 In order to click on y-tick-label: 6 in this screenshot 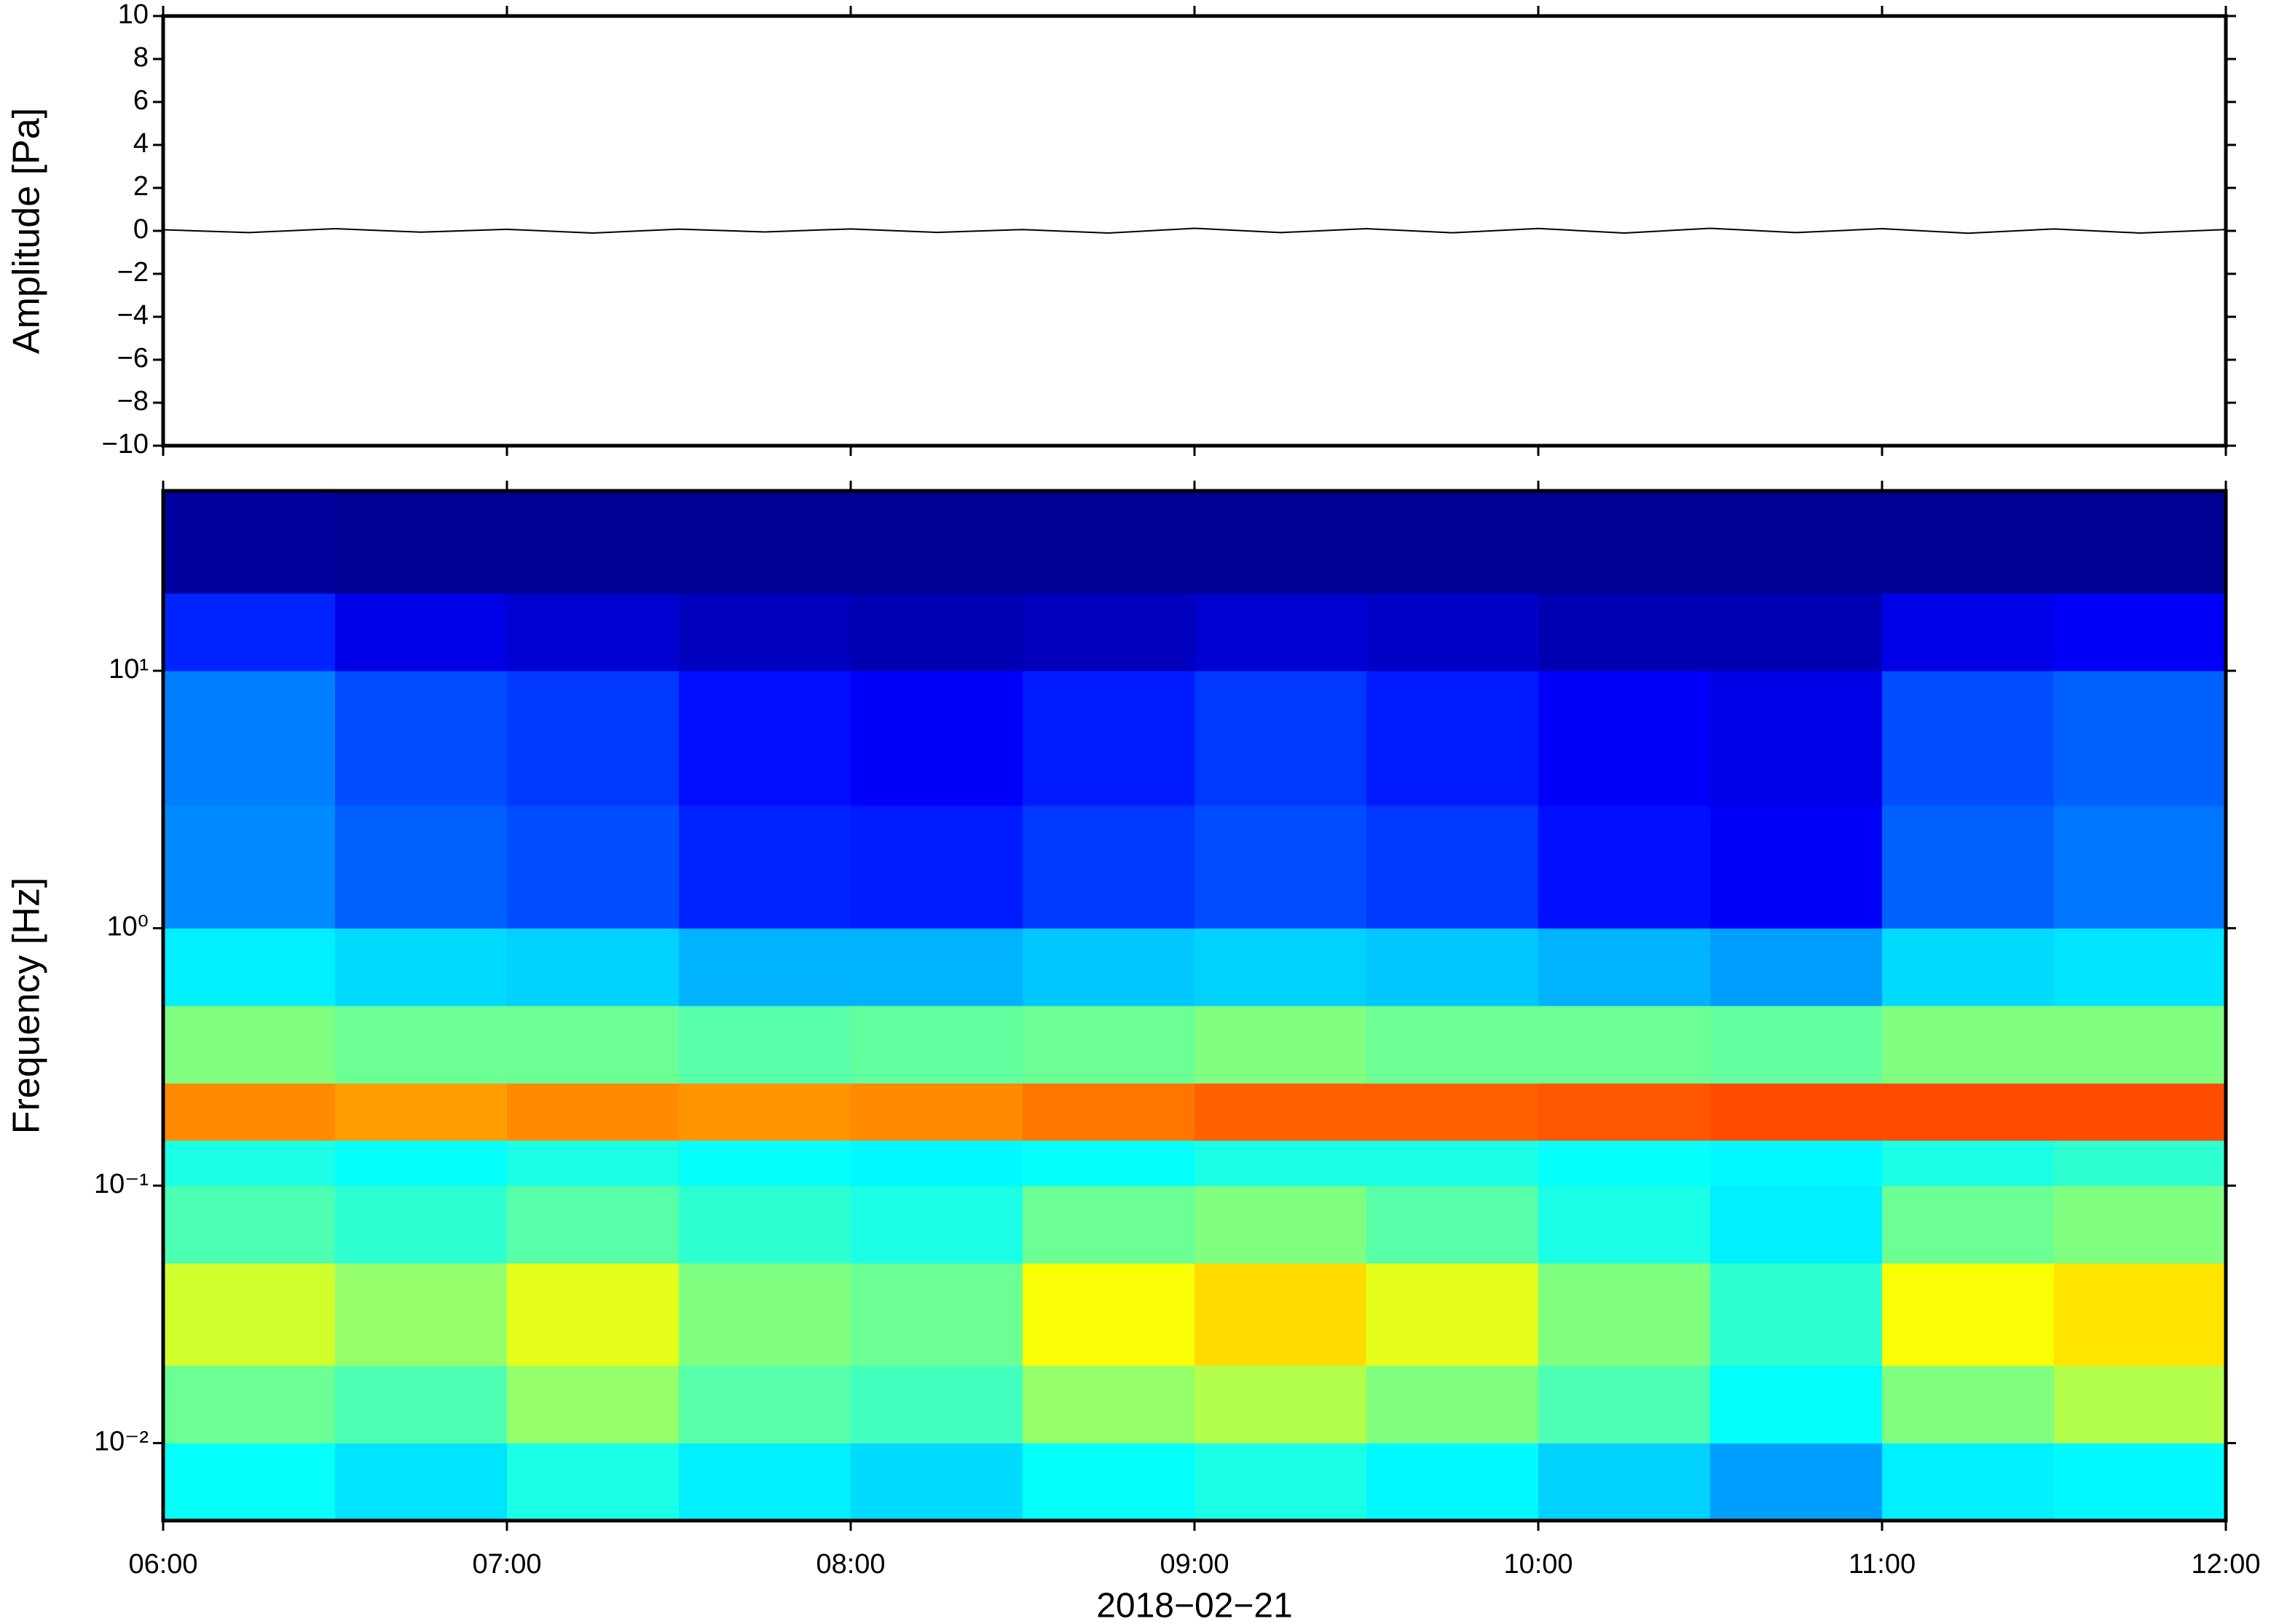, I will do `click(141, 100)`.